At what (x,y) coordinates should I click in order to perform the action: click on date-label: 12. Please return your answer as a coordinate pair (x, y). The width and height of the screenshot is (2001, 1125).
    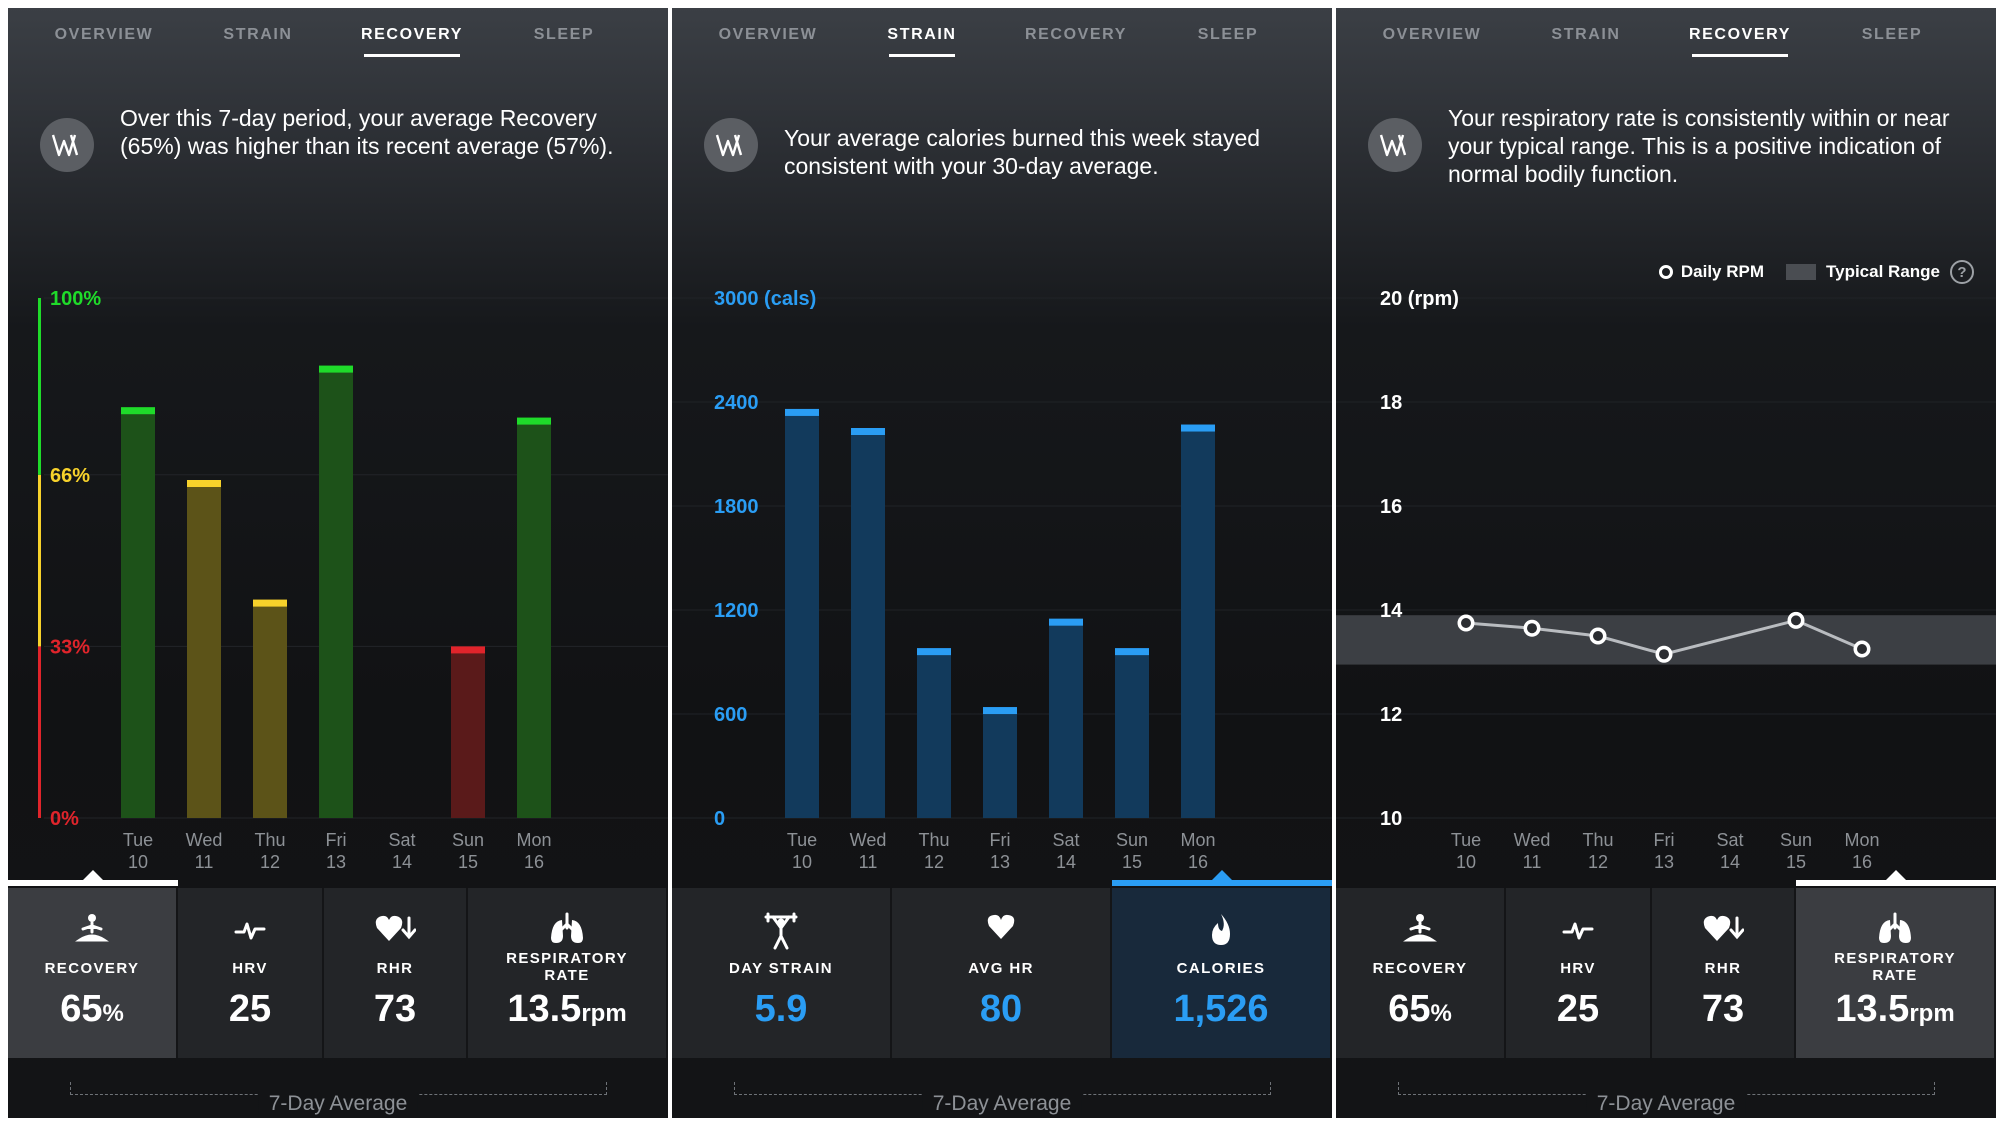
    Looking at the image, I should click on (1598, 862).